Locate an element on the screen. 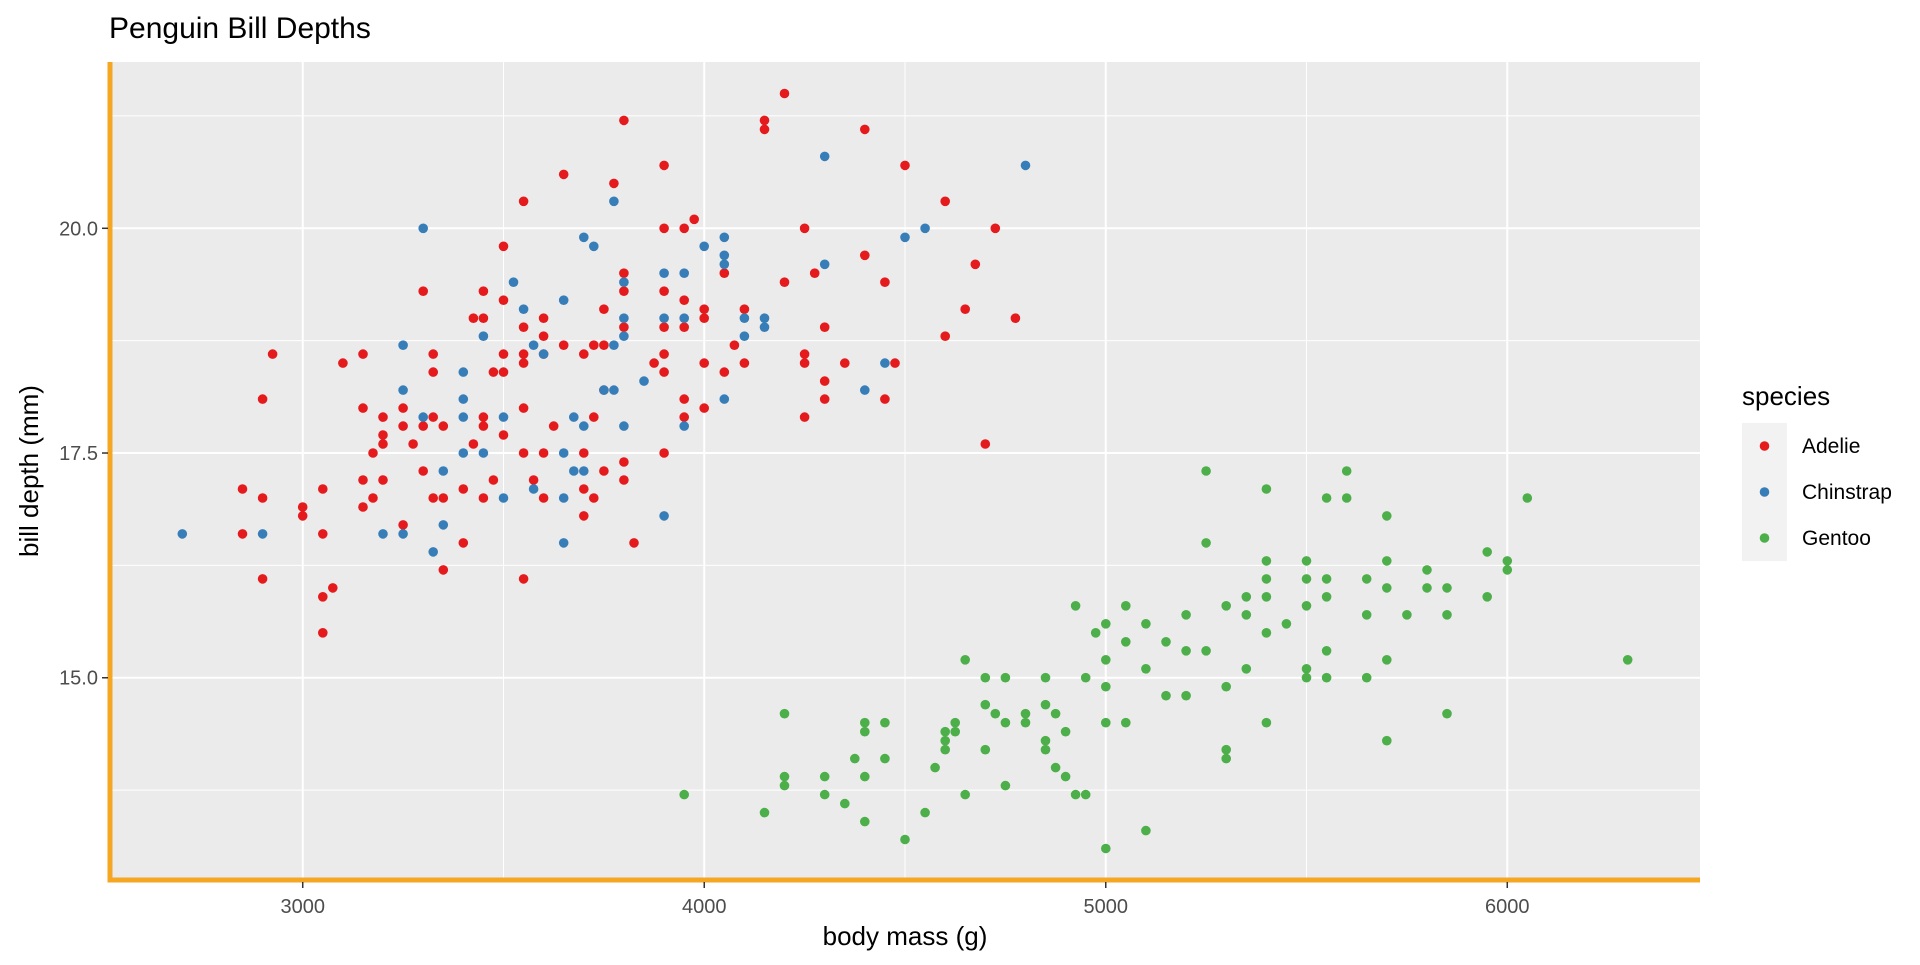  x-tick-label: 4000 is located at coordinates (704, 907).